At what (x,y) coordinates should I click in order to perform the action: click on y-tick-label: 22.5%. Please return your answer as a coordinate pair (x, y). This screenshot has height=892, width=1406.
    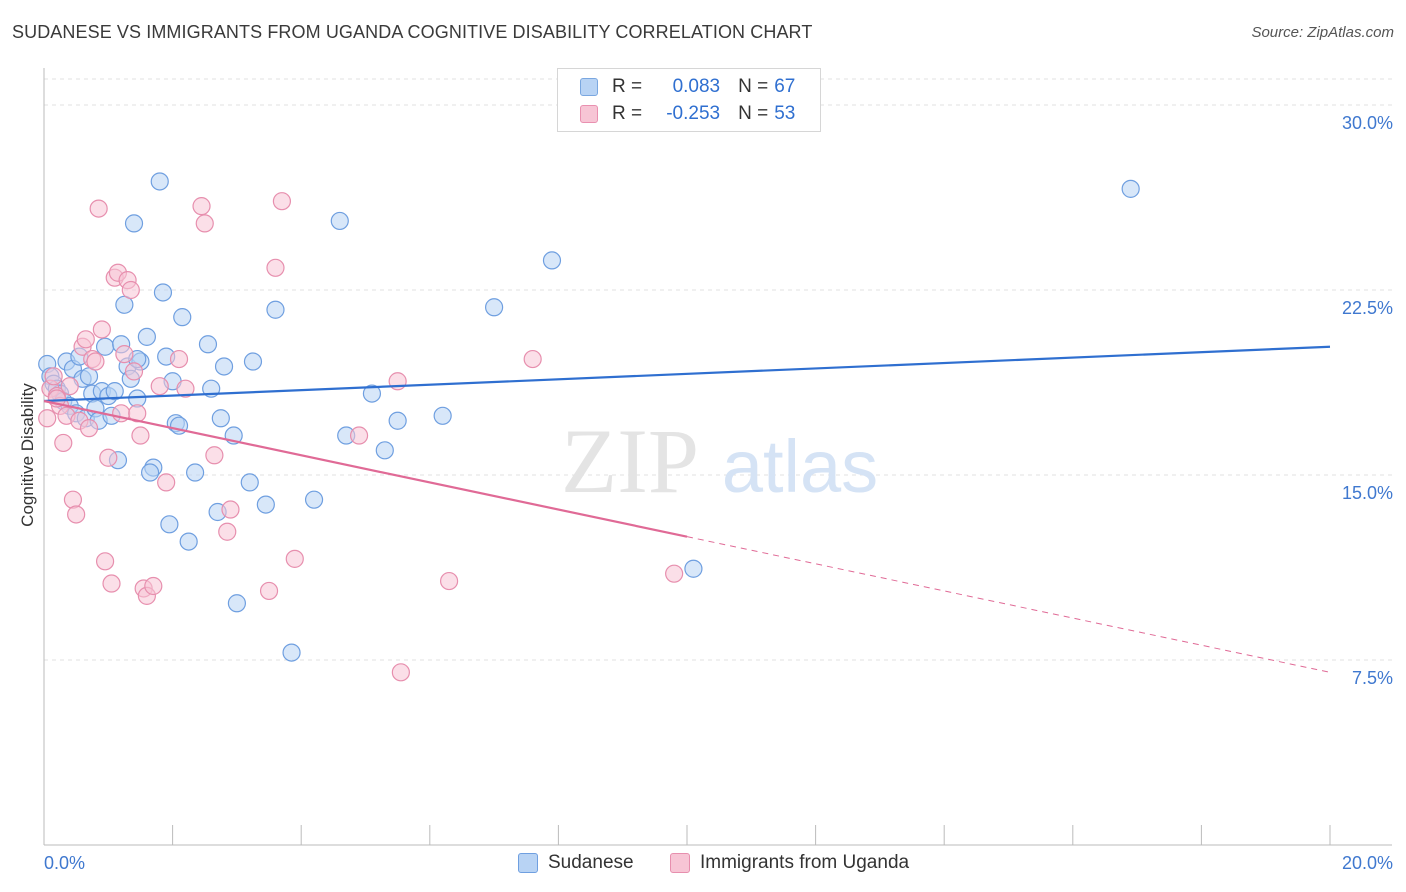
    Looking at the image, I should click on (1367, 308).